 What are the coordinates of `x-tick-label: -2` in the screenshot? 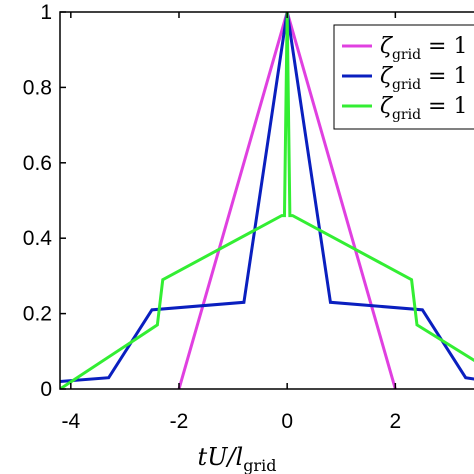 It's located at (179, 421).